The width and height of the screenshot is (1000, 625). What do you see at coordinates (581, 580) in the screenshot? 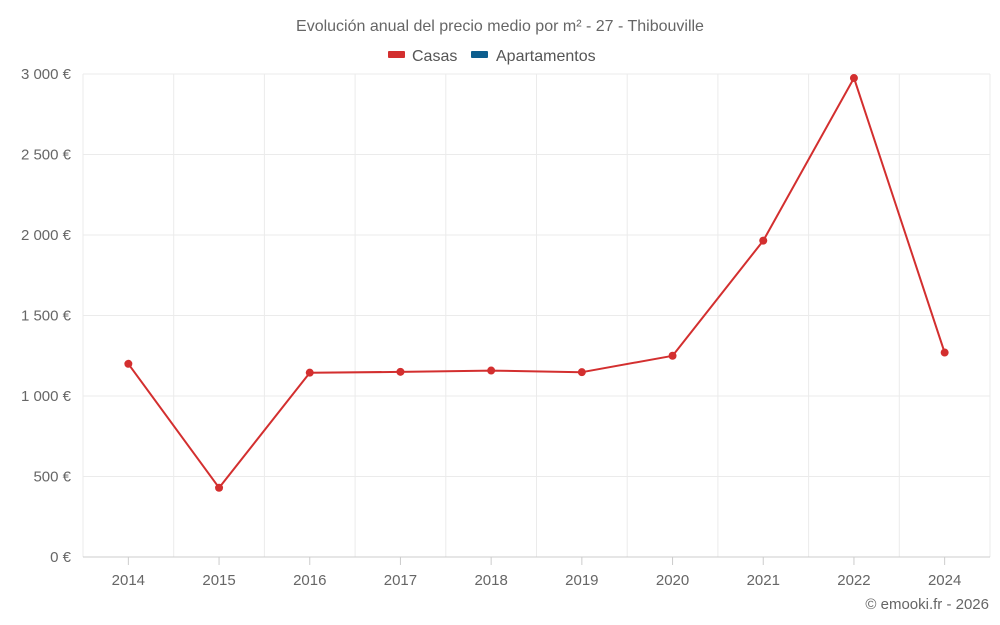
I see `x-tick-label: 2019` at bounding box center [581, 580].